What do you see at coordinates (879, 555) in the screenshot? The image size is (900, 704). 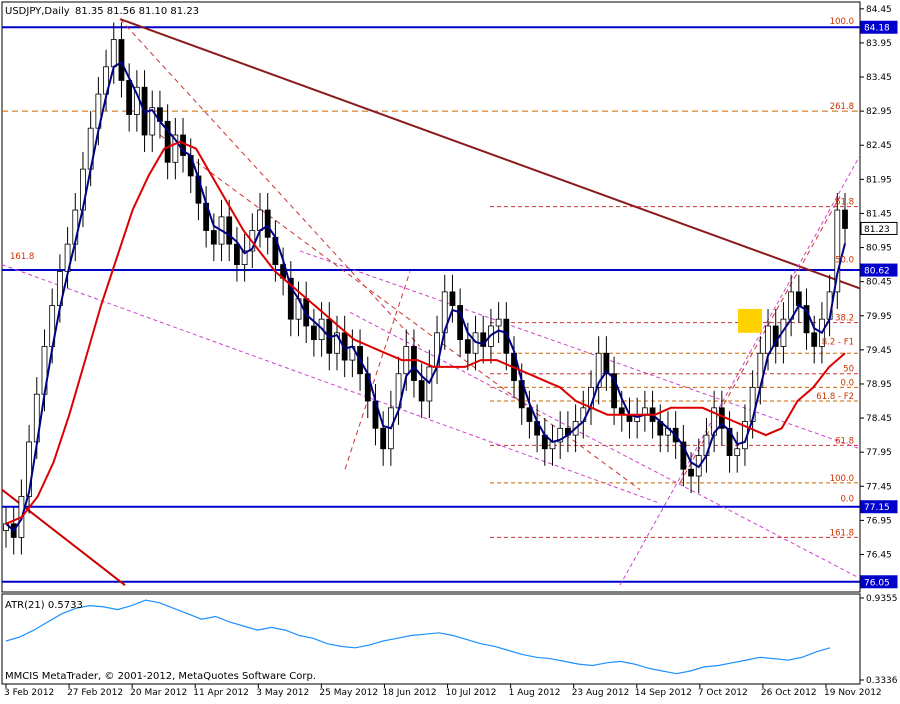 I see `price-tick-label: 76.45` at bounding box center [879, 555].